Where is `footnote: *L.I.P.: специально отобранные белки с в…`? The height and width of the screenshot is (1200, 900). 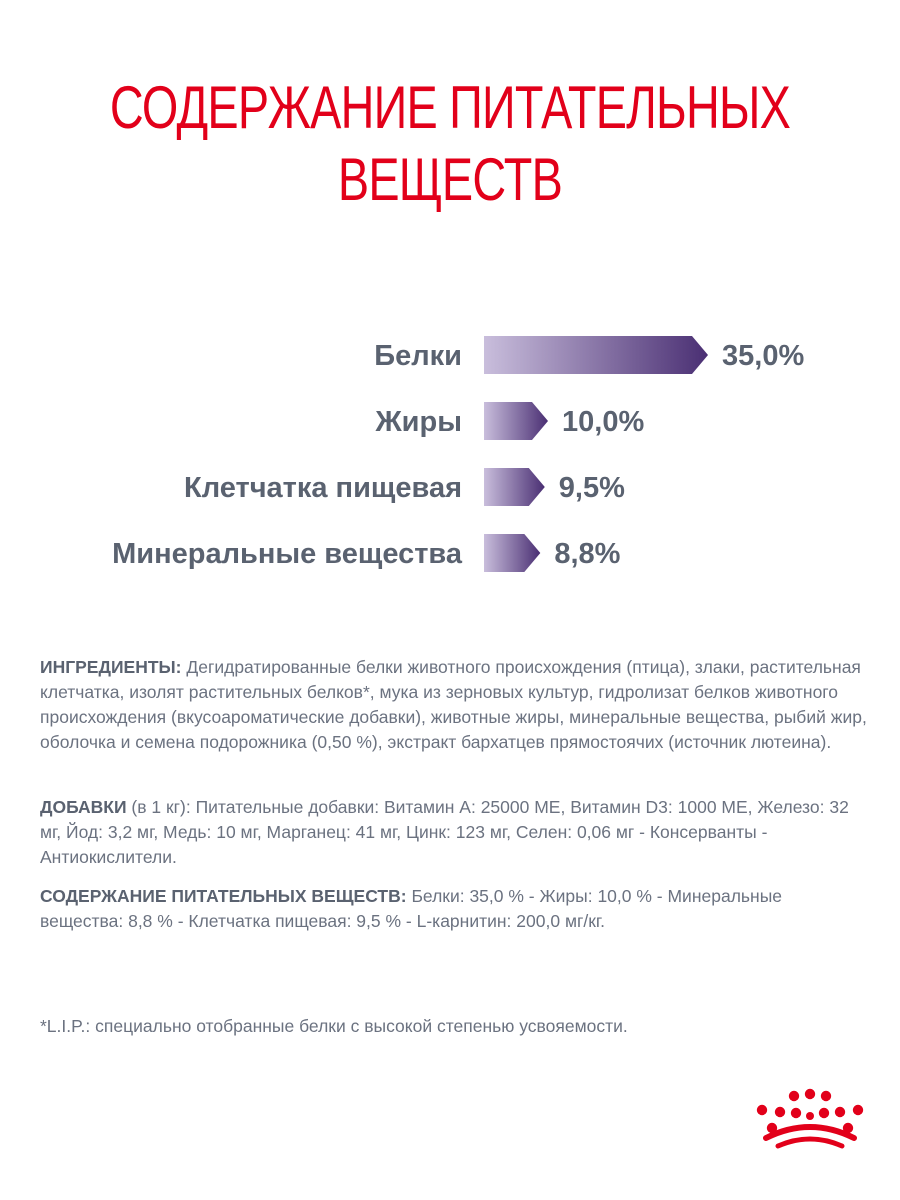
footnote: *L.I.P.: специально отобранные белки с в… is located at coordinates (334, 1026).